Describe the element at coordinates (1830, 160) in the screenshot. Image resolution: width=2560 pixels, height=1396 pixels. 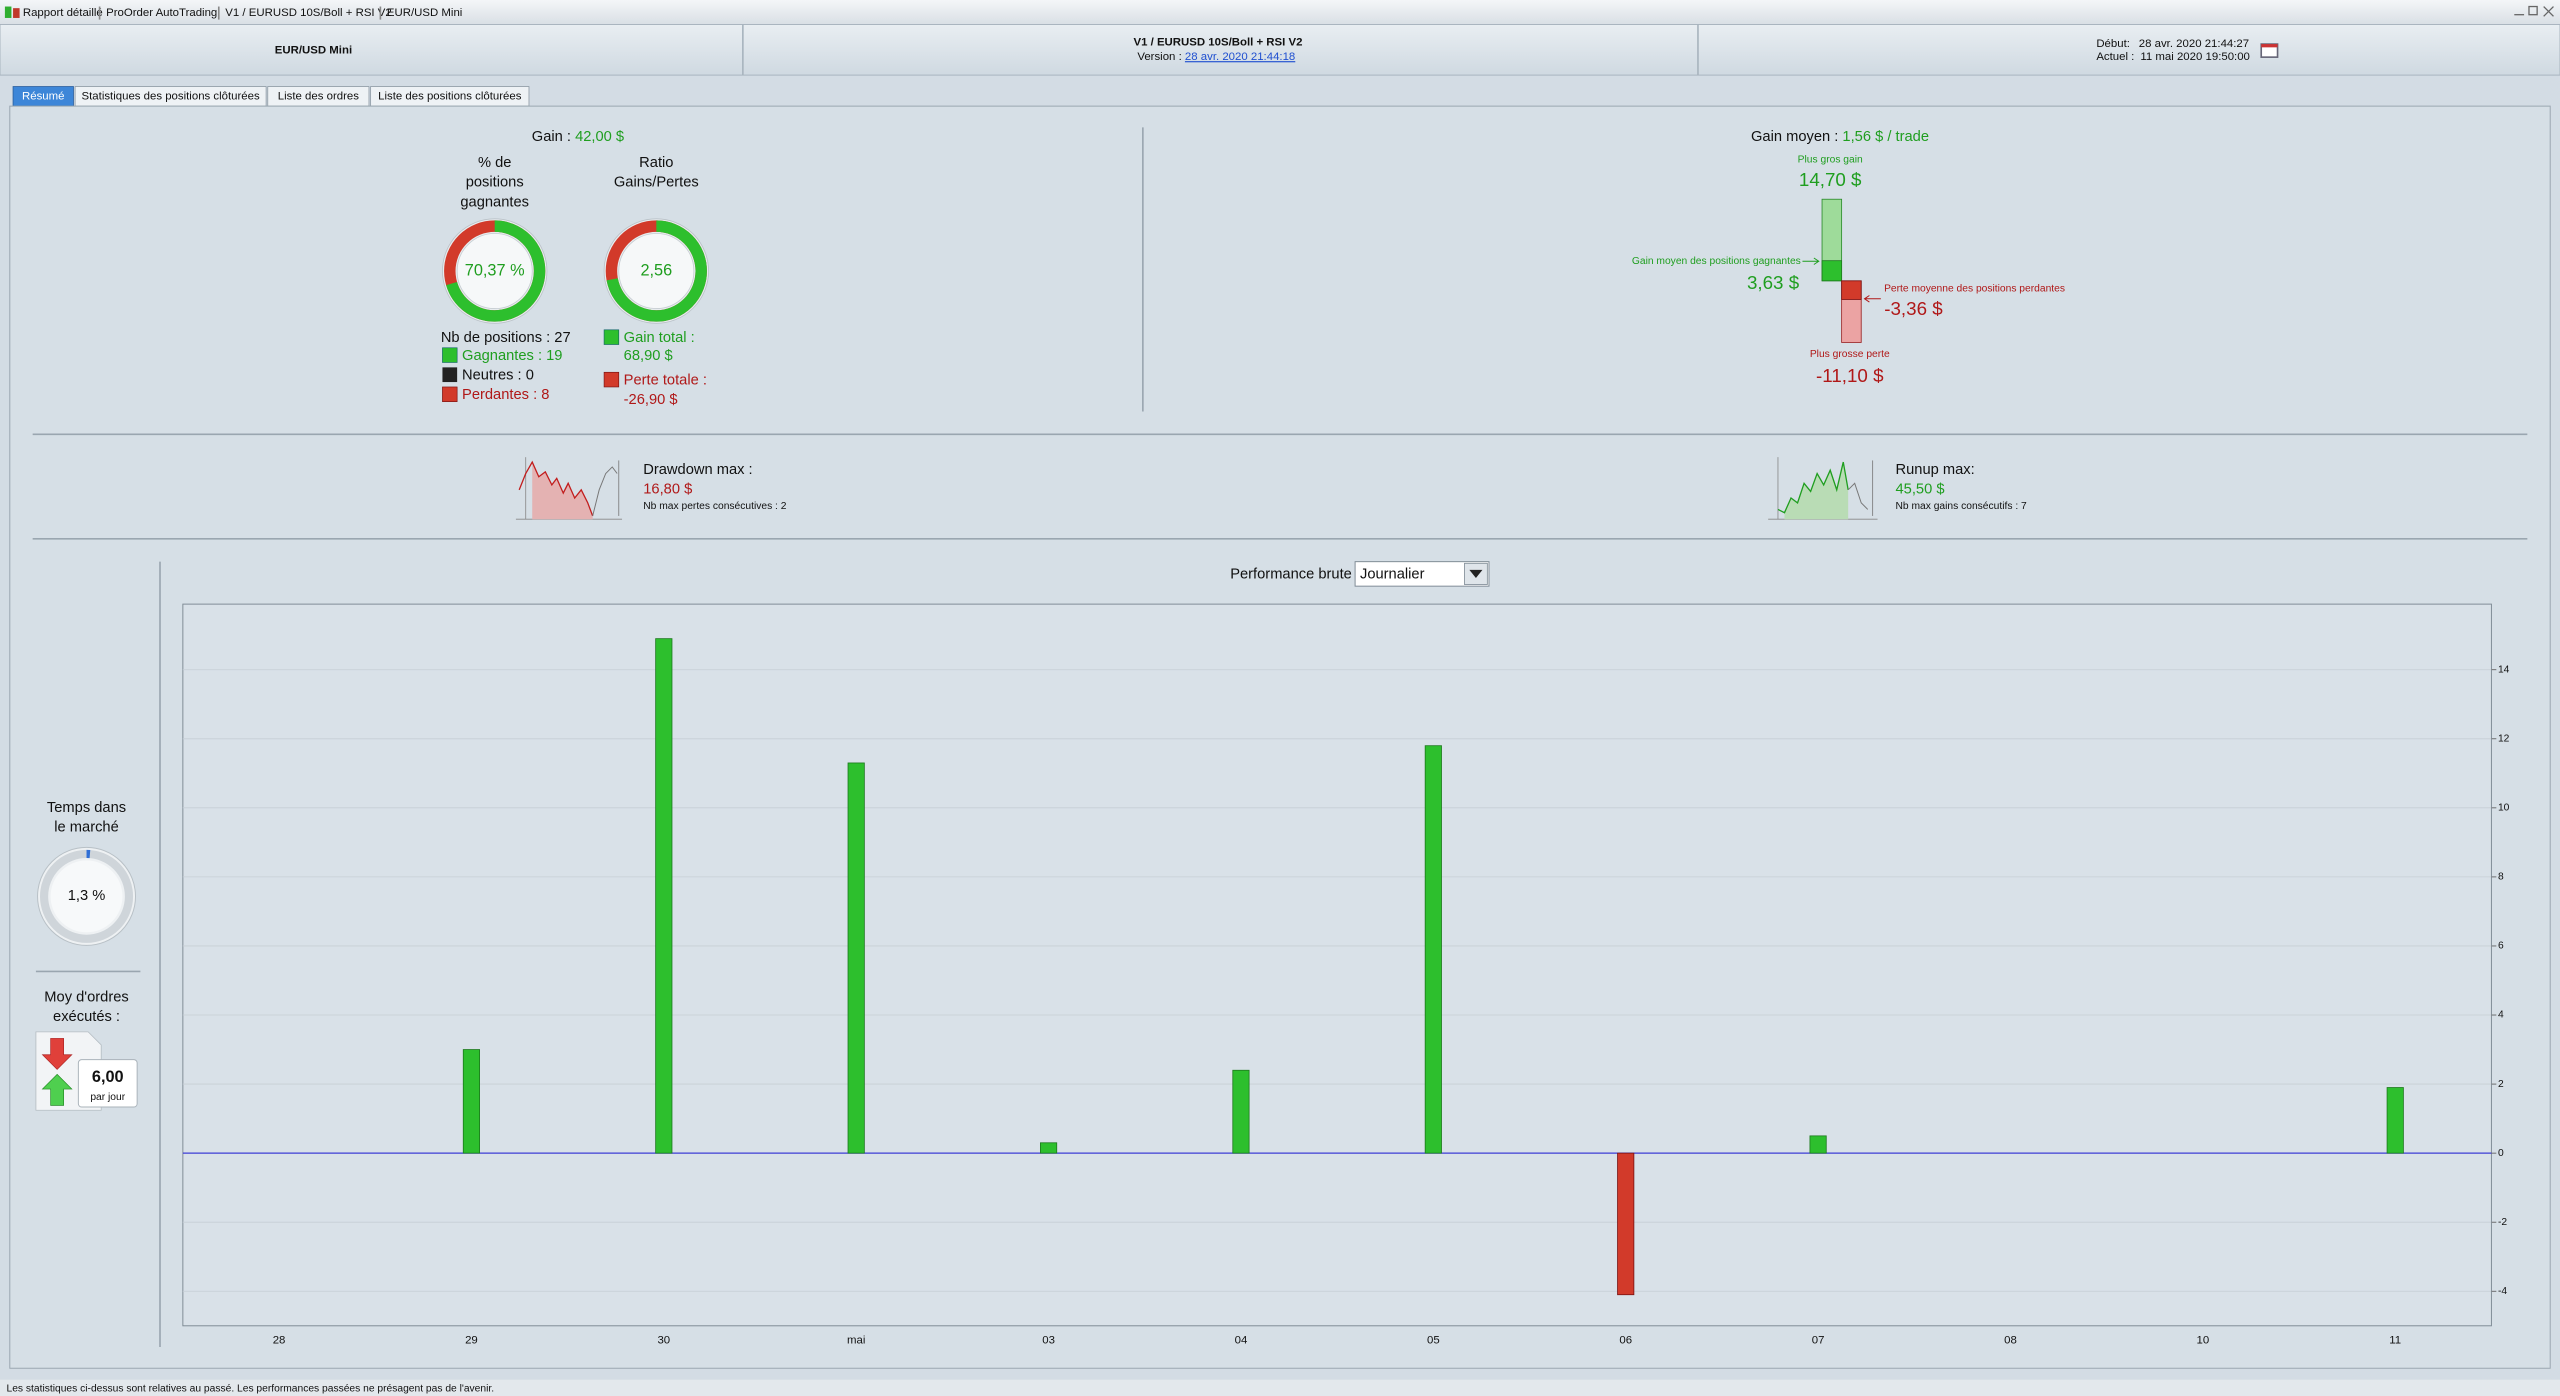
I see `biggest-gain-label: Plus gros gain` at that location.